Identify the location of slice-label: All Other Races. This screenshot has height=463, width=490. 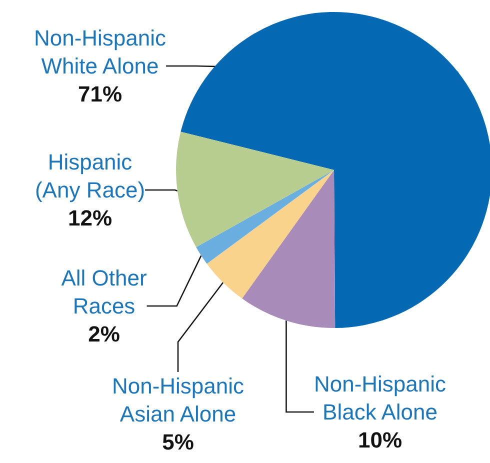
(104, 292).